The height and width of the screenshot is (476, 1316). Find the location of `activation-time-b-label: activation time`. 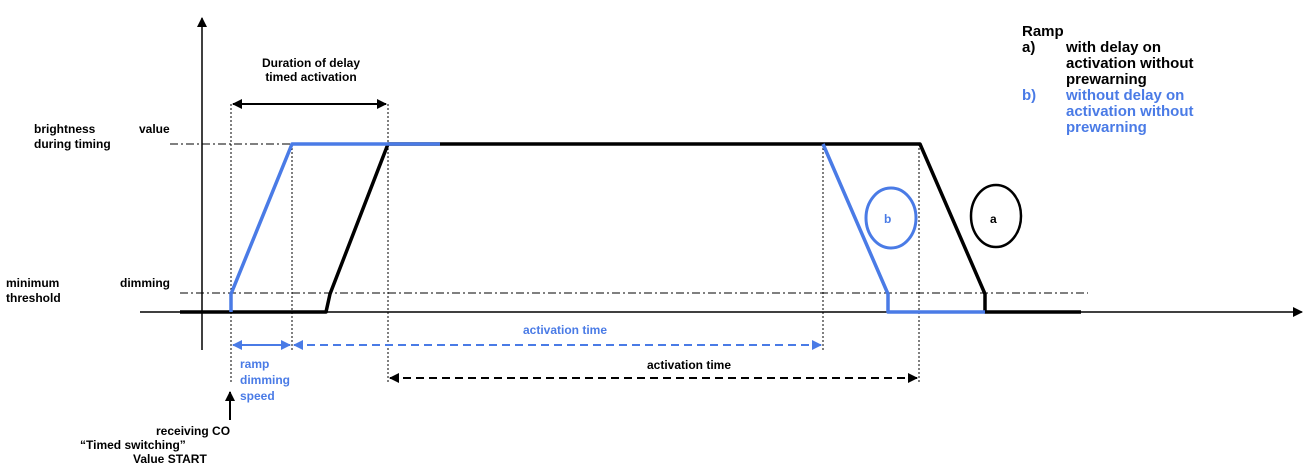

activation-time-b-label: activation time is located at coordinates (565, 330).